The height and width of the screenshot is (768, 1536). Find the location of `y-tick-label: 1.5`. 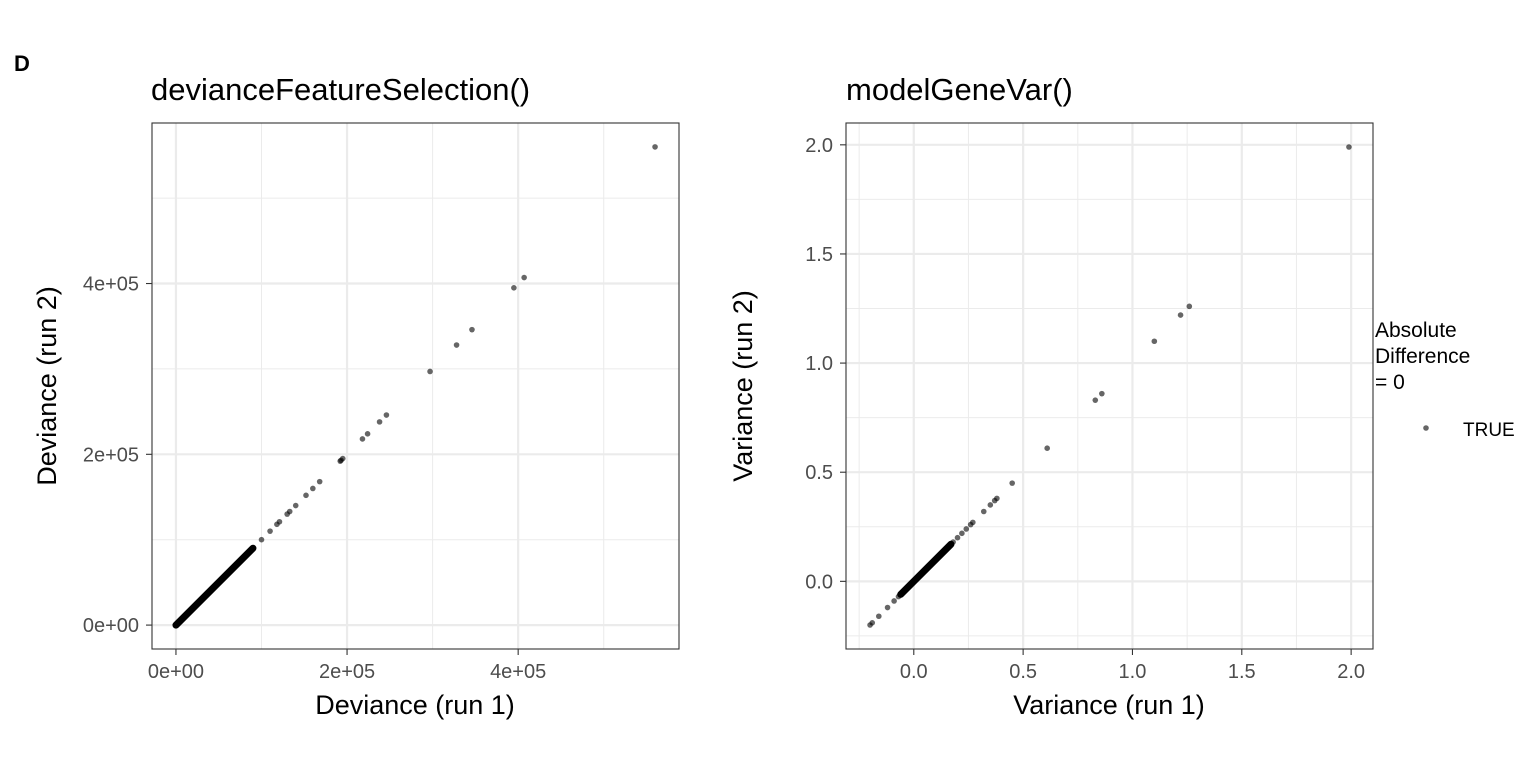

y-tick-label: 1.5 is located at coordinates (819, 255).